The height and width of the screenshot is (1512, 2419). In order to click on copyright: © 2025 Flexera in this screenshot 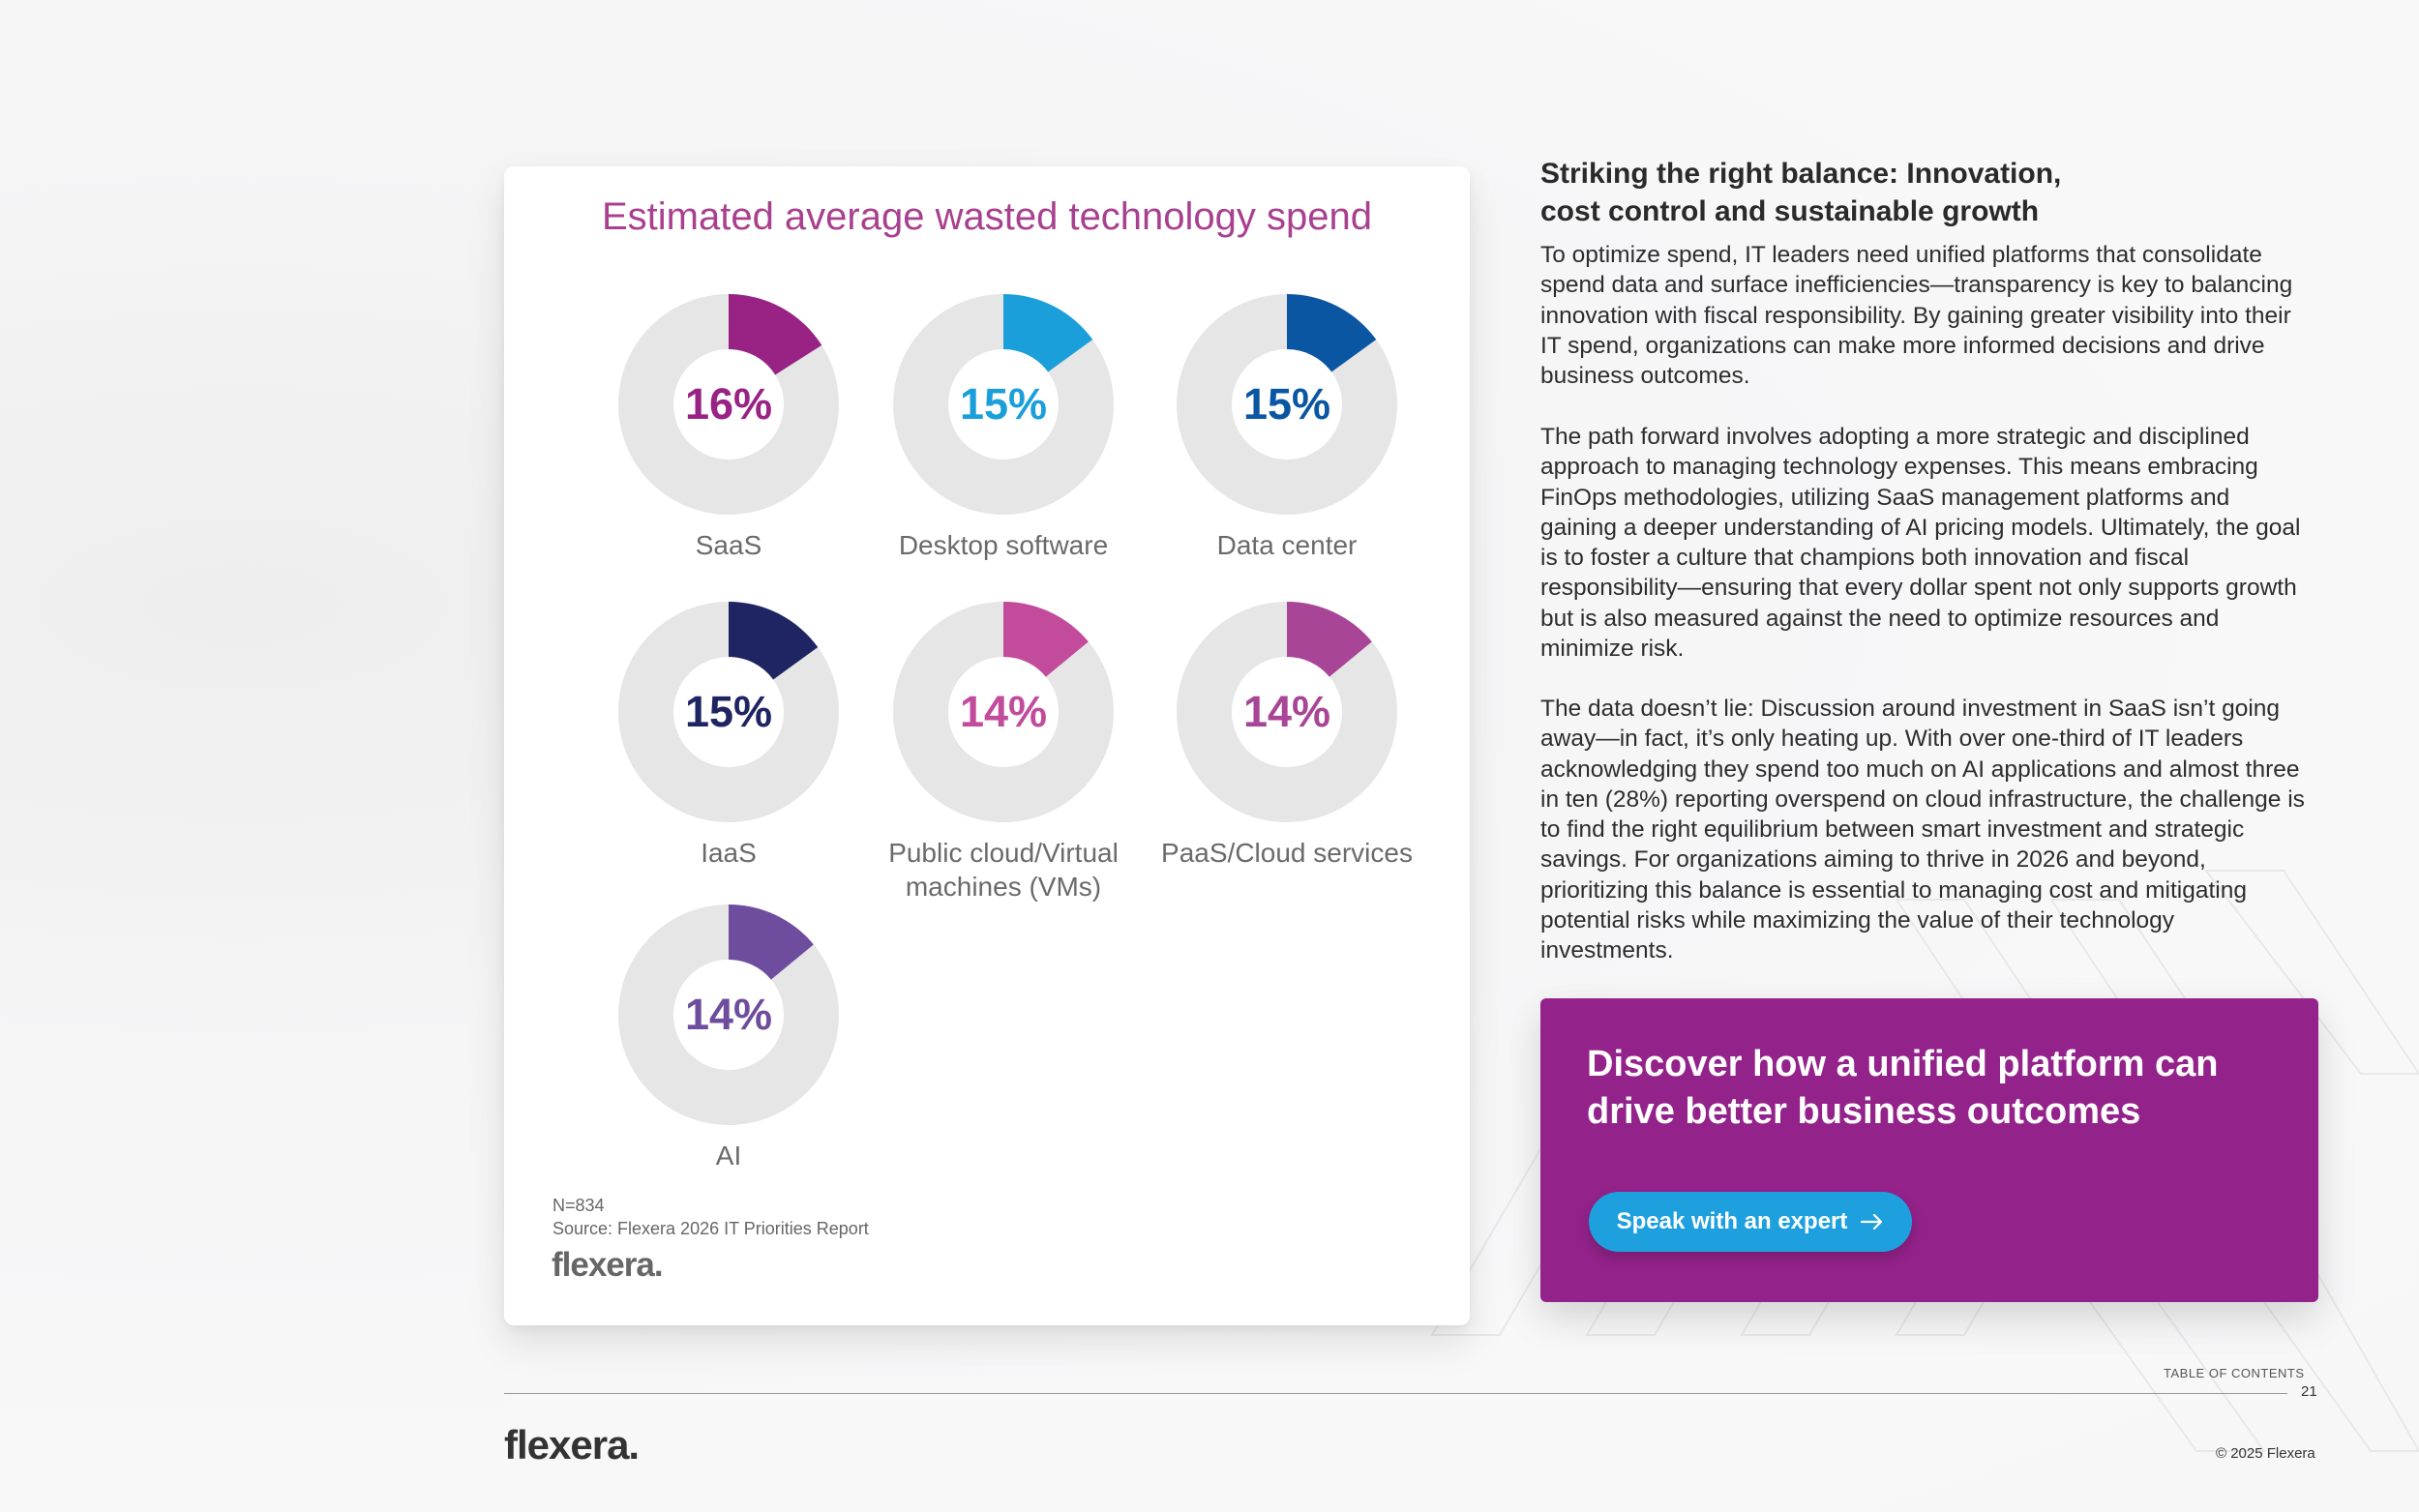, I will do `click(2266, 1453)`.